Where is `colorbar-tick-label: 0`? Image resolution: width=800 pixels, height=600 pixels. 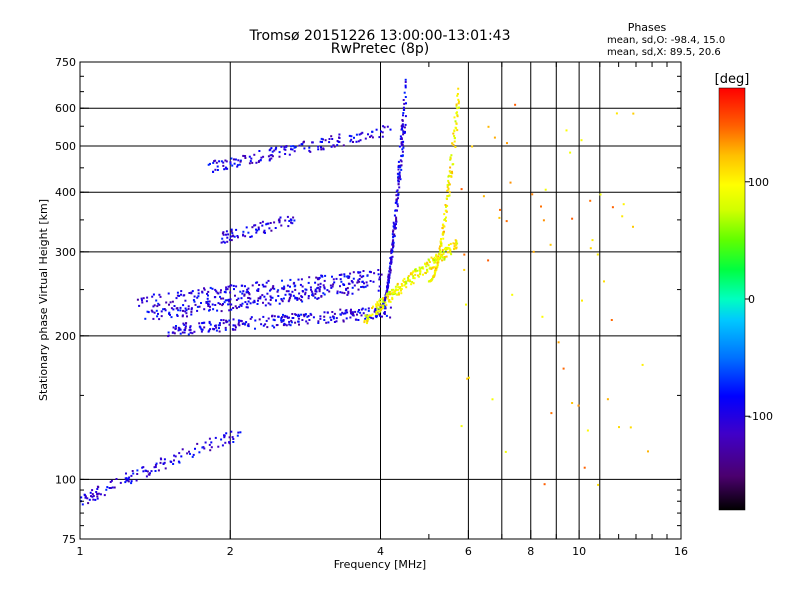 colorbar-tick-label: 0 is located at coordinates (751, 299).